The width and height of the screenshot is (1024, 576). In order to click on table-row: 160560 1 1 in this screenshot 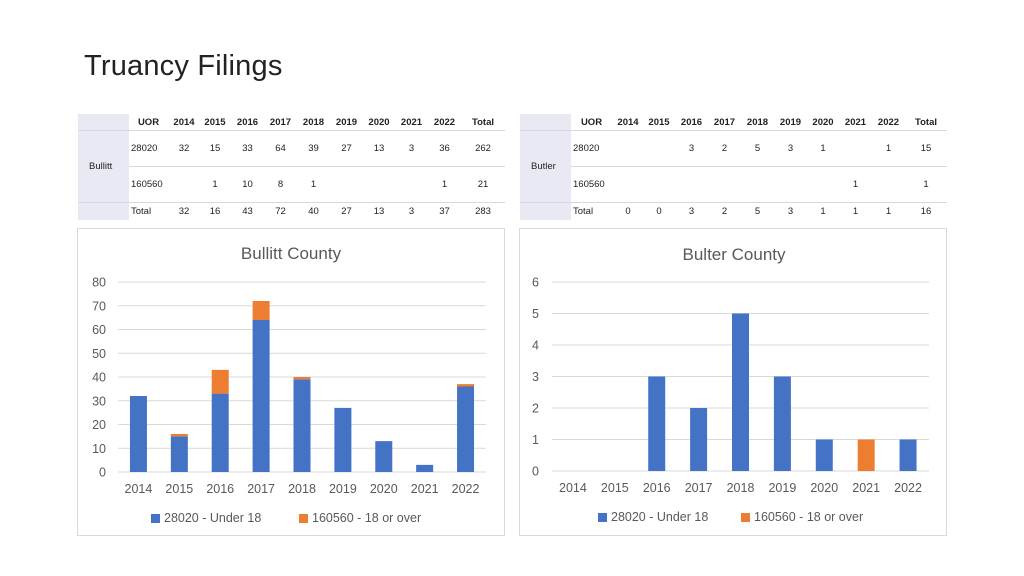, I will do `click(734, 184)`.